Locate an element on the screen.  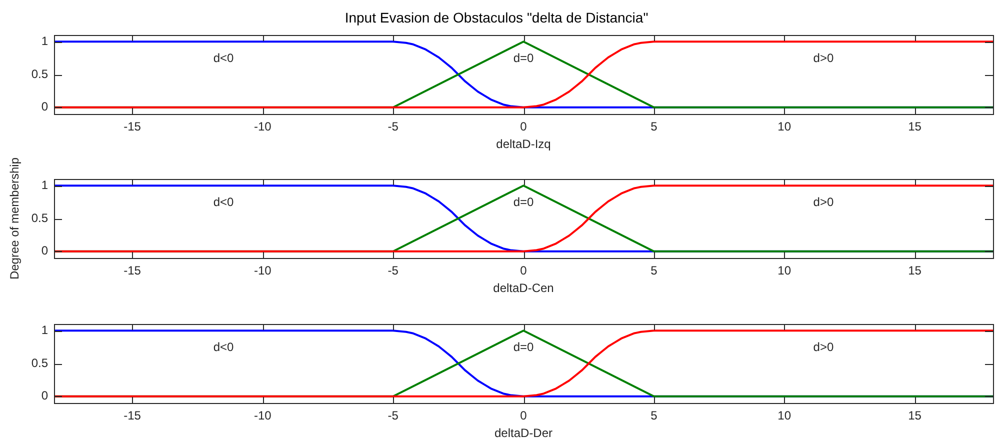
x-axis-title: deltaD-Cen is located at coordinates (523, 288).